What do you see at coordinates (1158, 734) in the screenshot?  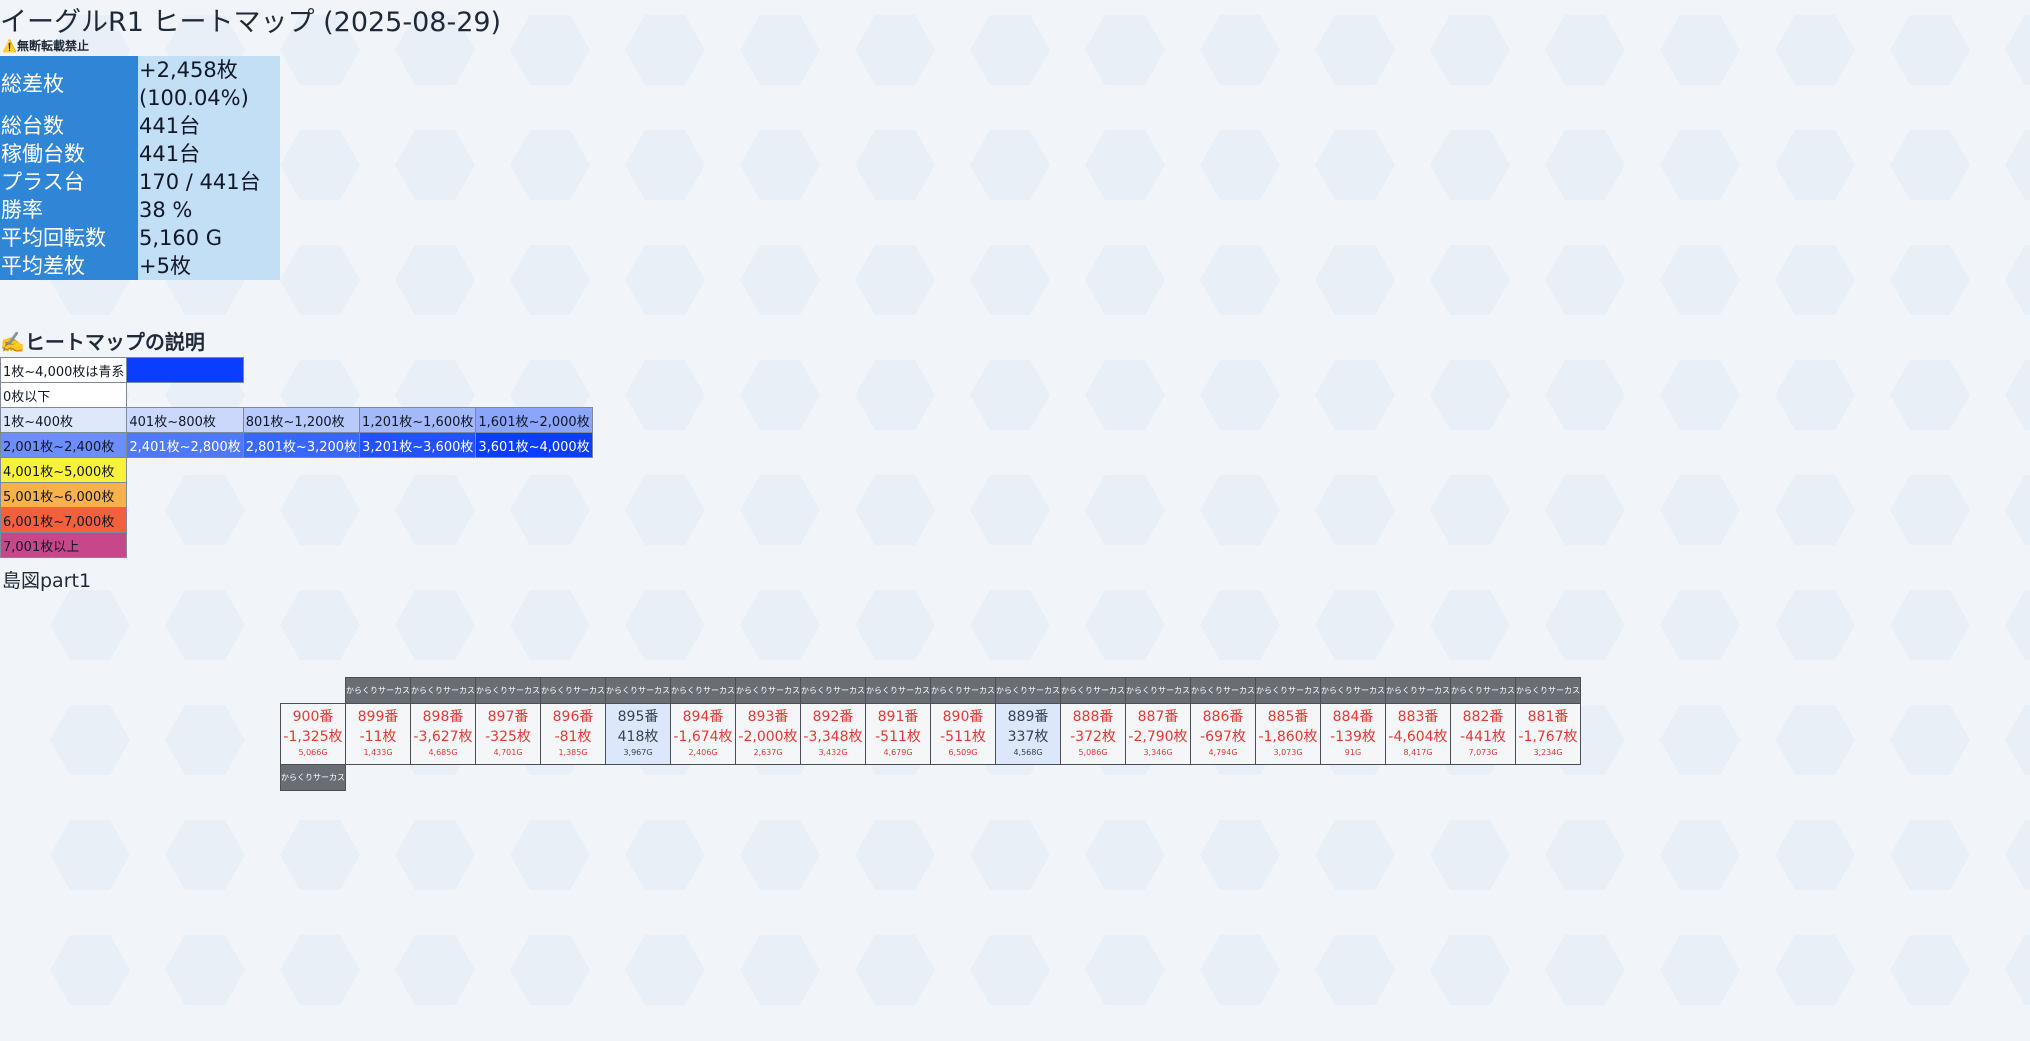 I see `machine-cell: 887番 -2,790枚 3,346G` at bounding box center [1158, 734].